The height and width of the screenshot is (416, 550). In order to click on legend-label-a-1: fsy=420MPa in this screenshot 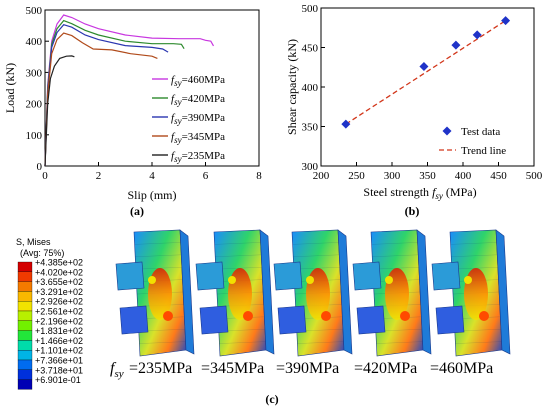, I will do `click(198, 100)`.